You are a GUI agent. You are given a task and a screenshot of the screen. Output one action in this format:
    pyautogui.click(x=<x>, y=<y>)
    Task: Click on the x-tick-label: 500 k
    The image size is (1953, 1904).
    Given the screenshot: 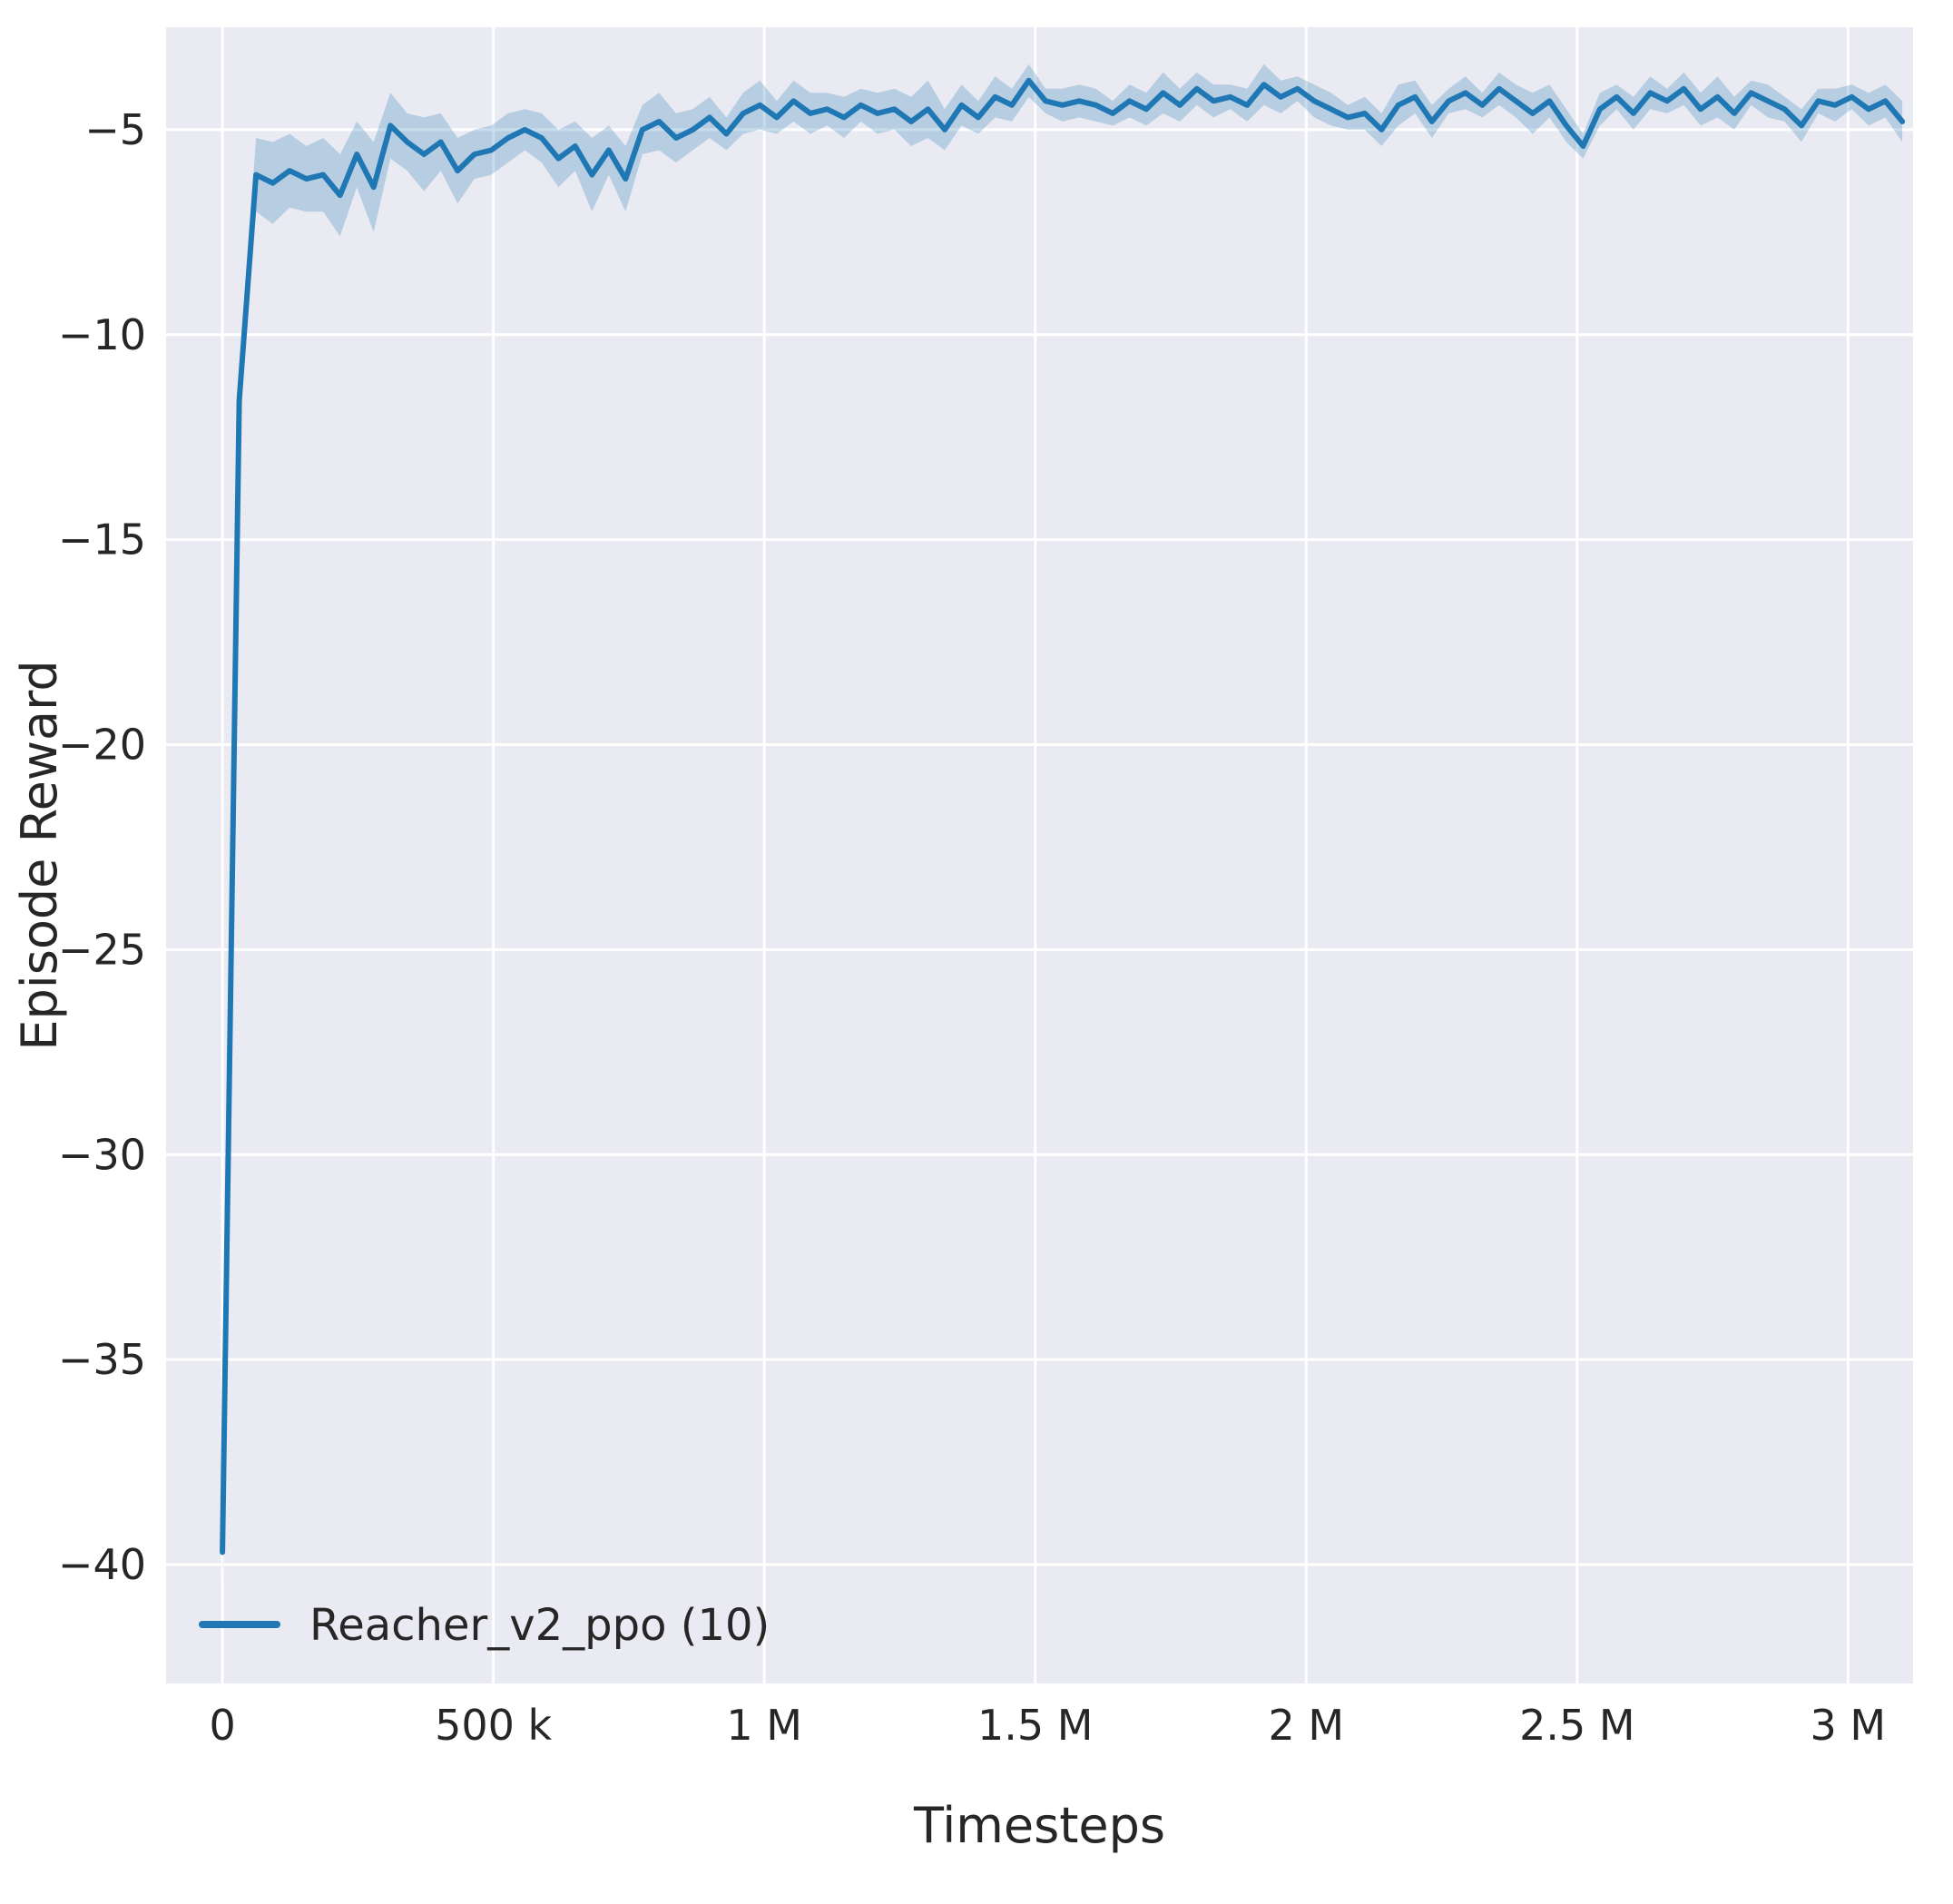 What is the action you would take?
    pyautogui.click(x=494, y=1726)
    